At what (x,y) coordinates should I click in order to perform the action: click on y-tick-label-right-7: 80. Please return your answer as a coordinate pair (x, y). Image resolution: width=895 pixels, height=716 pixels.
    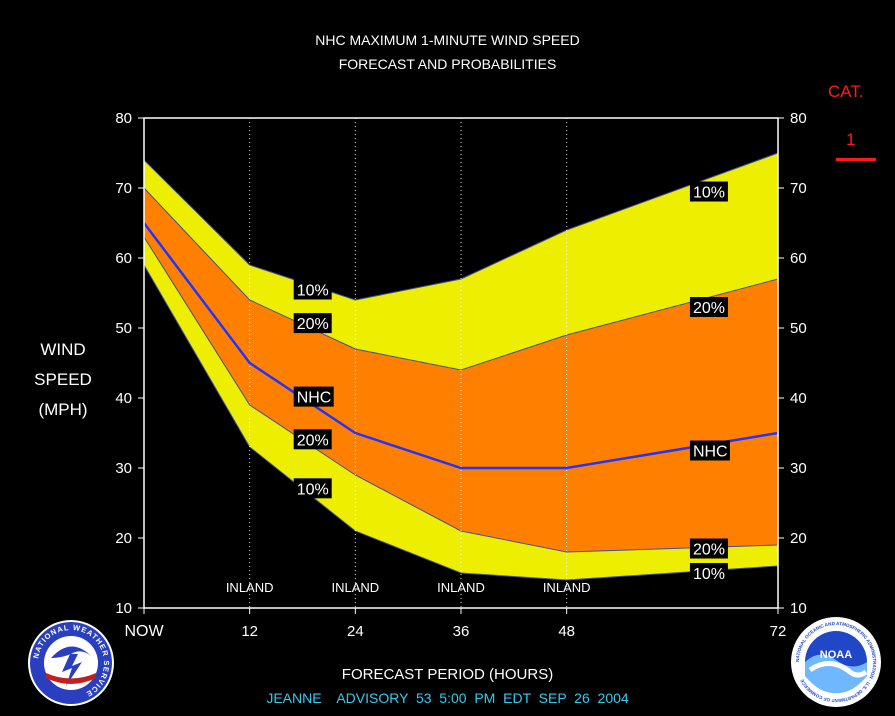
    Looking at the image, I should click on (798, 118).